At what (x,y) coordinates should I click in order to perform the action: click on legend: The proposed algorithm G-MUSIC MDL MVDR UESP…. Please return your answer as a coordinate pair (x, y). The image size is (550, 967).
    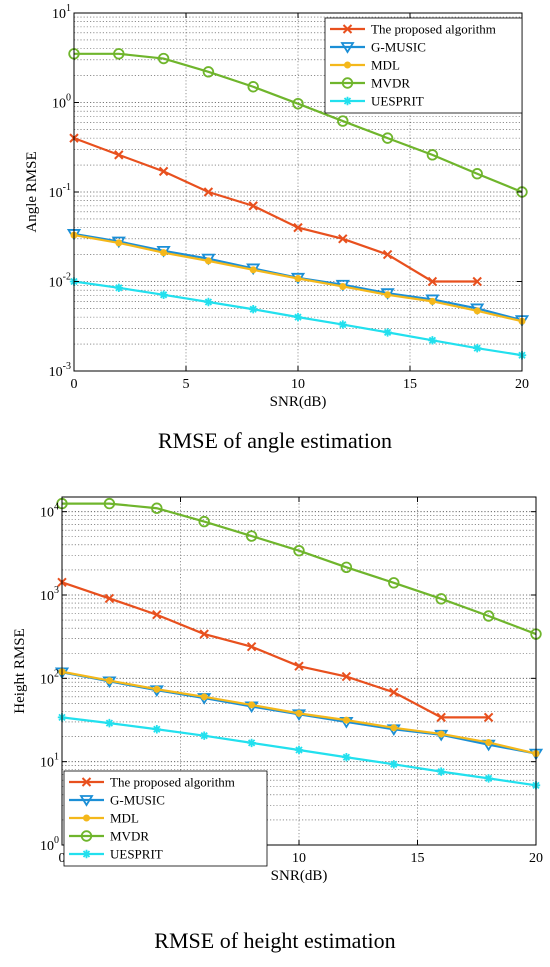
    Looking at the image, I should click on (423, 65).